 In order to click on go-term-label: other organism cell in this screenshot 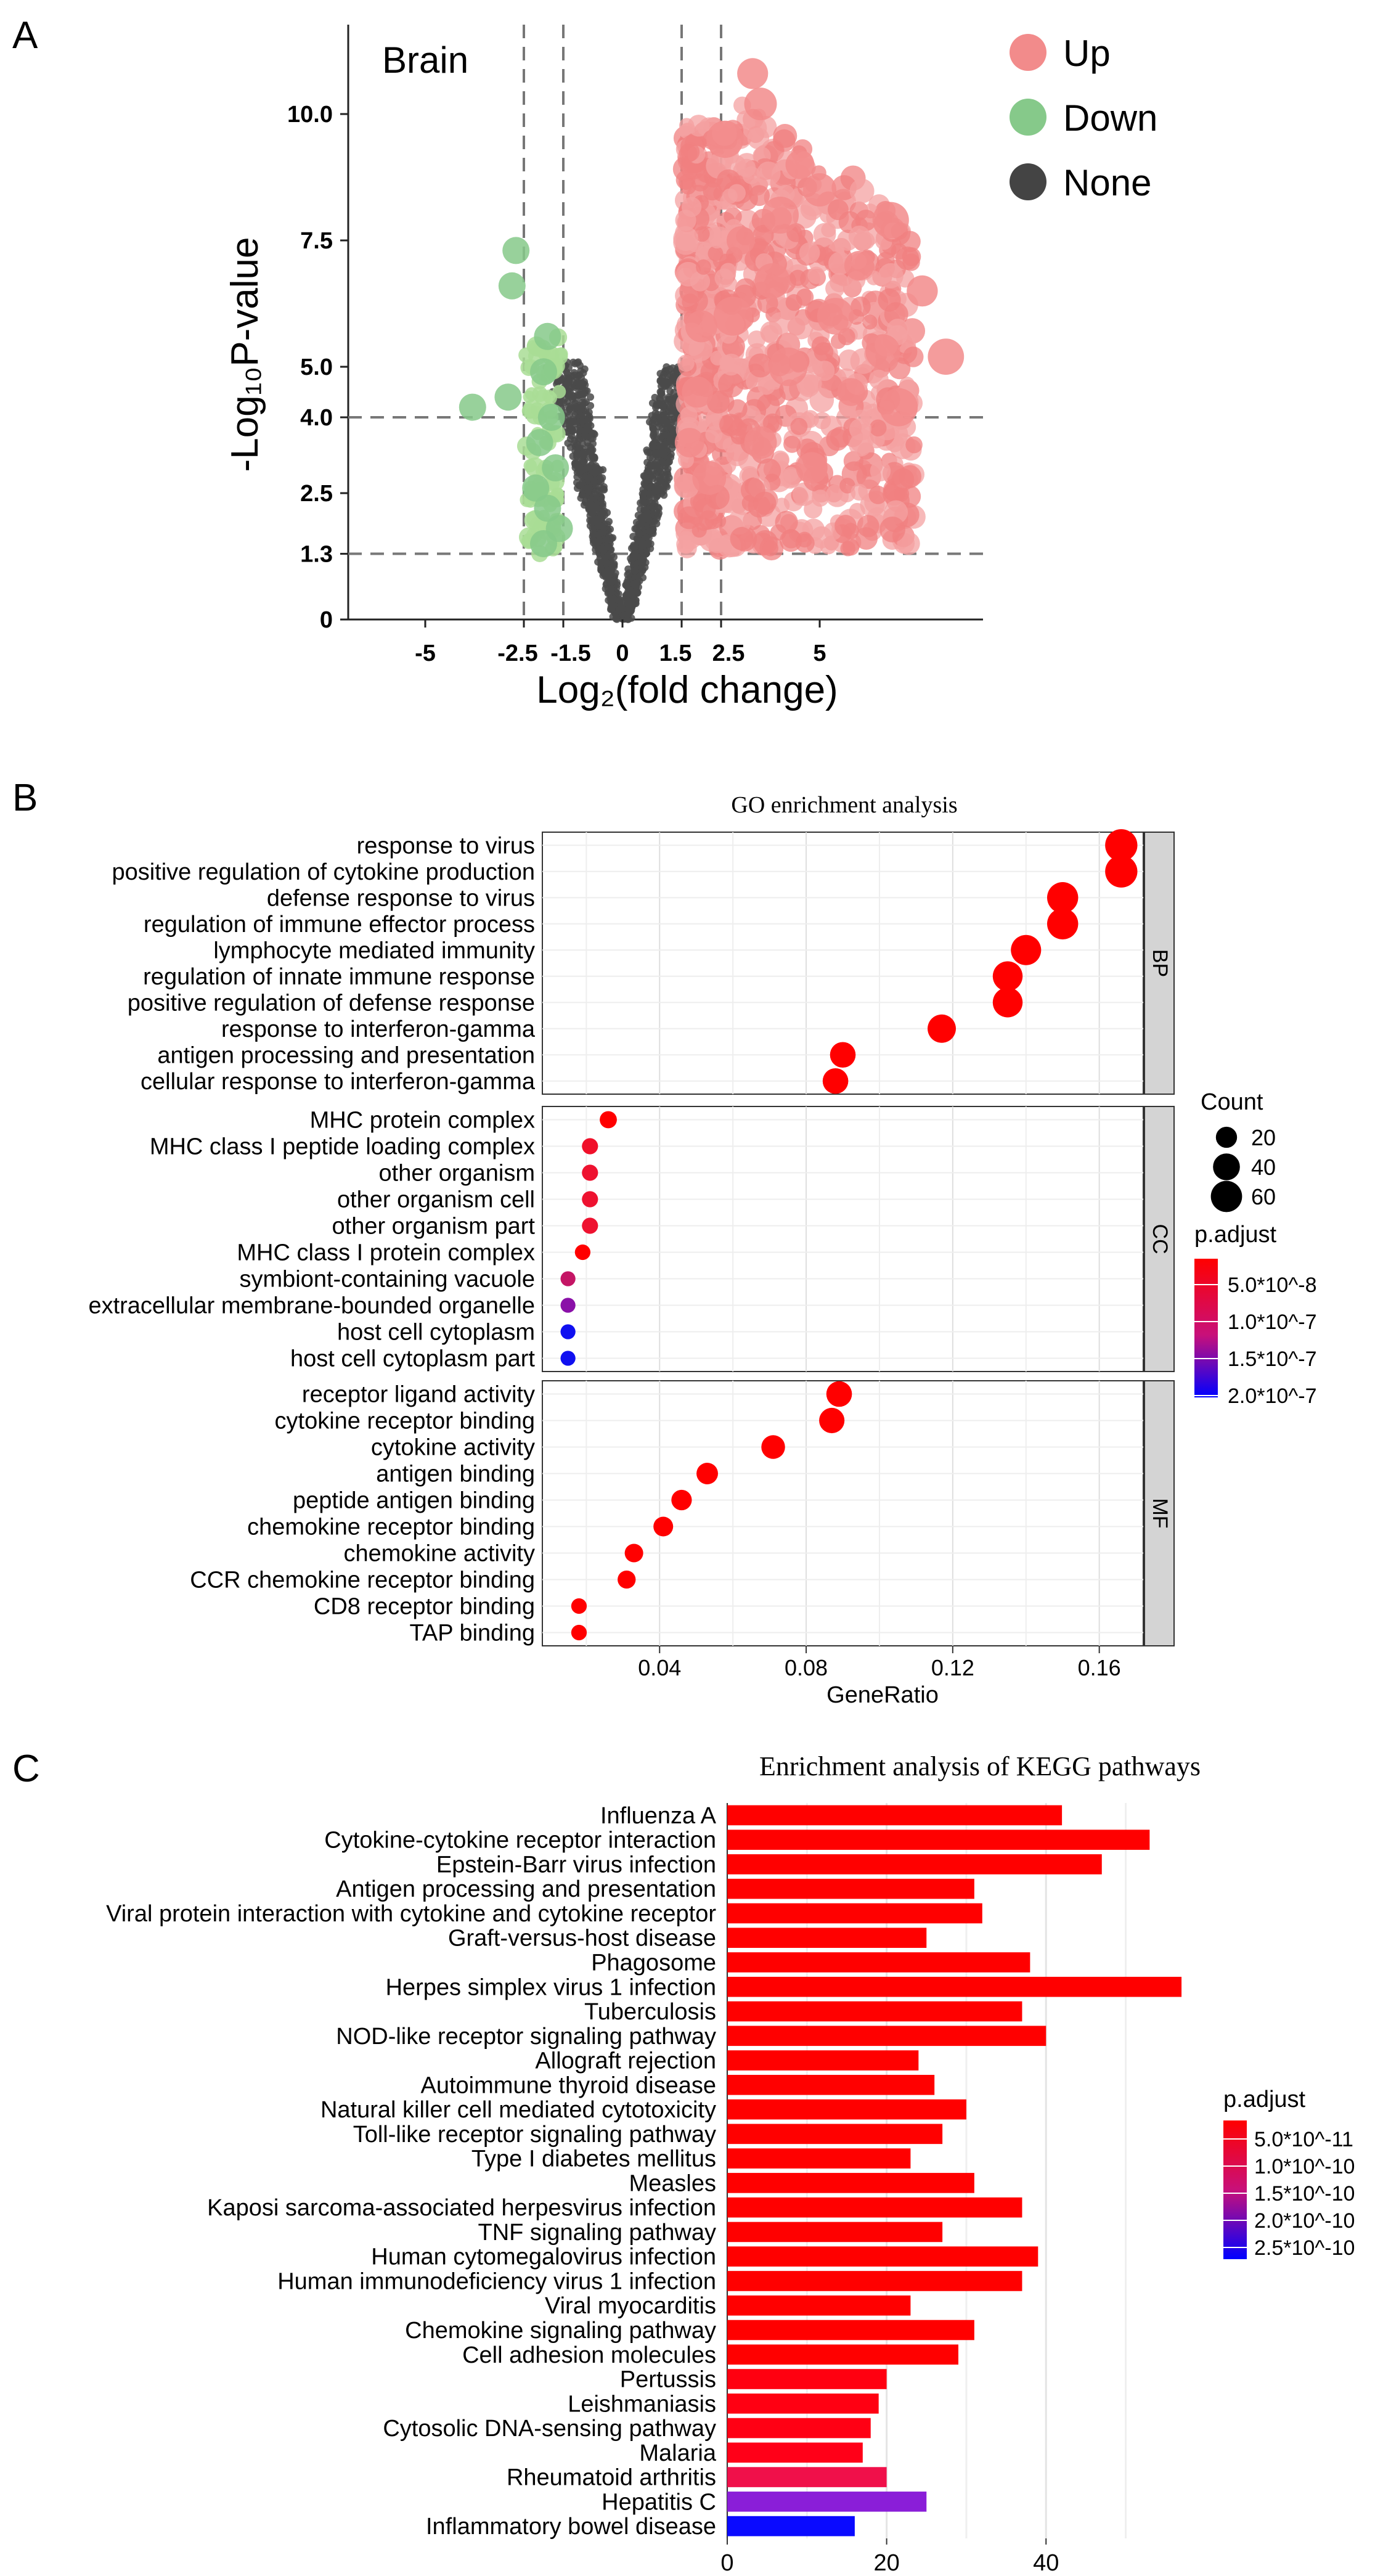, I will do `click(436, 1200)`.